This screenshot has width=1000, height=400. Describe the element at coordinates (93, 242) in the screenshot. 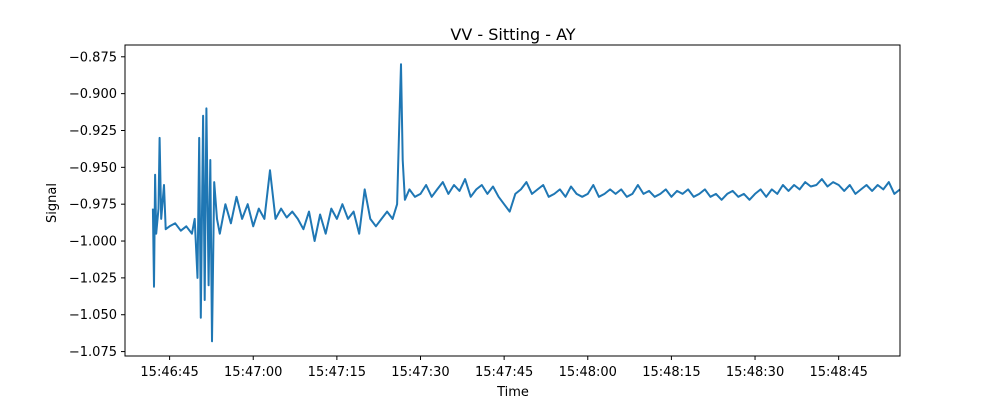

I see `y-tick-label: −1.000` at that location.